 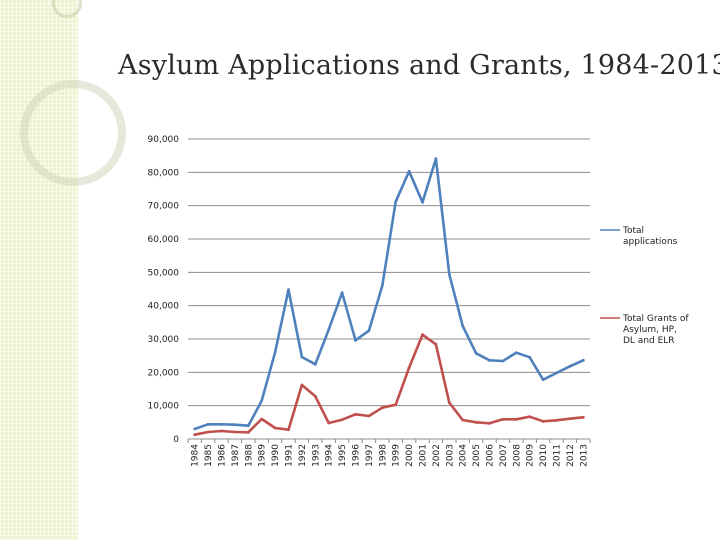 I want to click on legend-label-2: Total Grants of Asylum, HP, DL and ELR, so click(x=655, y=330).